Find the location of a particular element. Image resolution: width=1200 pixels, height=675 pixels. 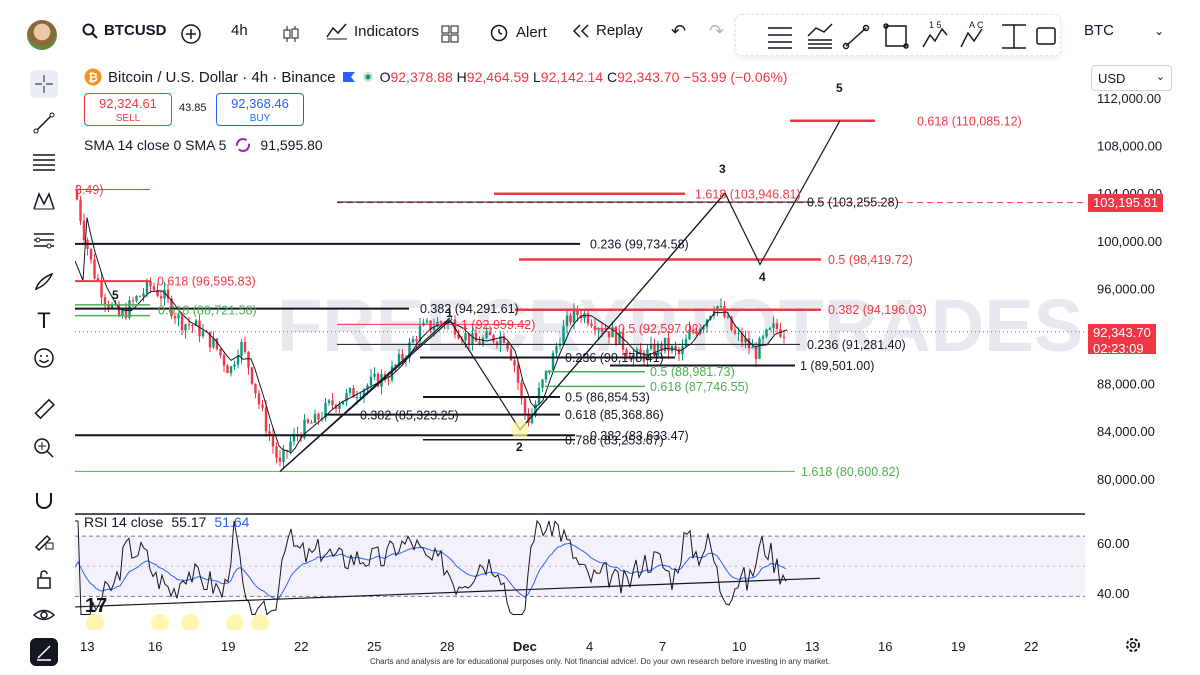

user-avatar is located at coordinates (42, 35).